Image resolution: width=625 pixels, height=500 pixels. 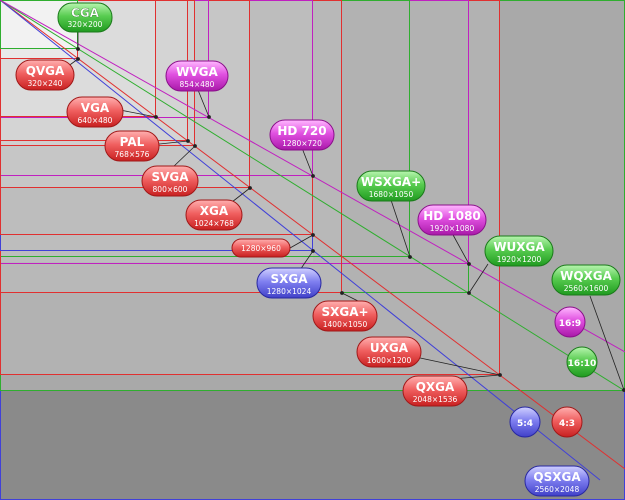 I want to click on label-wsxgaplus-name: WSXGA+, so click(x=391, y=182).